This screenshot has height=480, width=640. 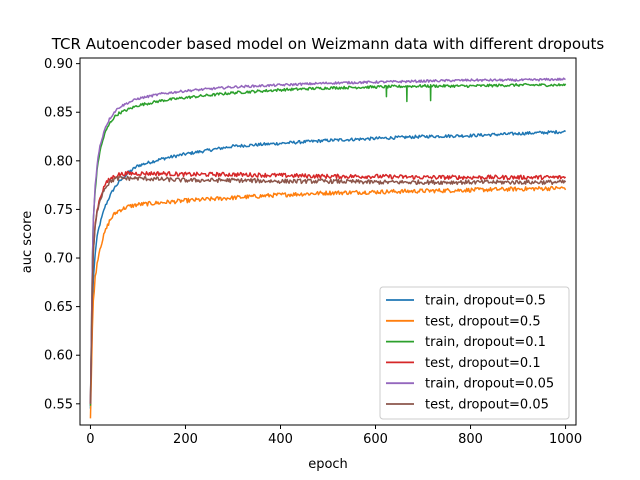 What do you see at coordinates (485, 342) in the screenshot?
I see `legend-label-2: train, dropout=0.1` at bounding box center [485, 342].